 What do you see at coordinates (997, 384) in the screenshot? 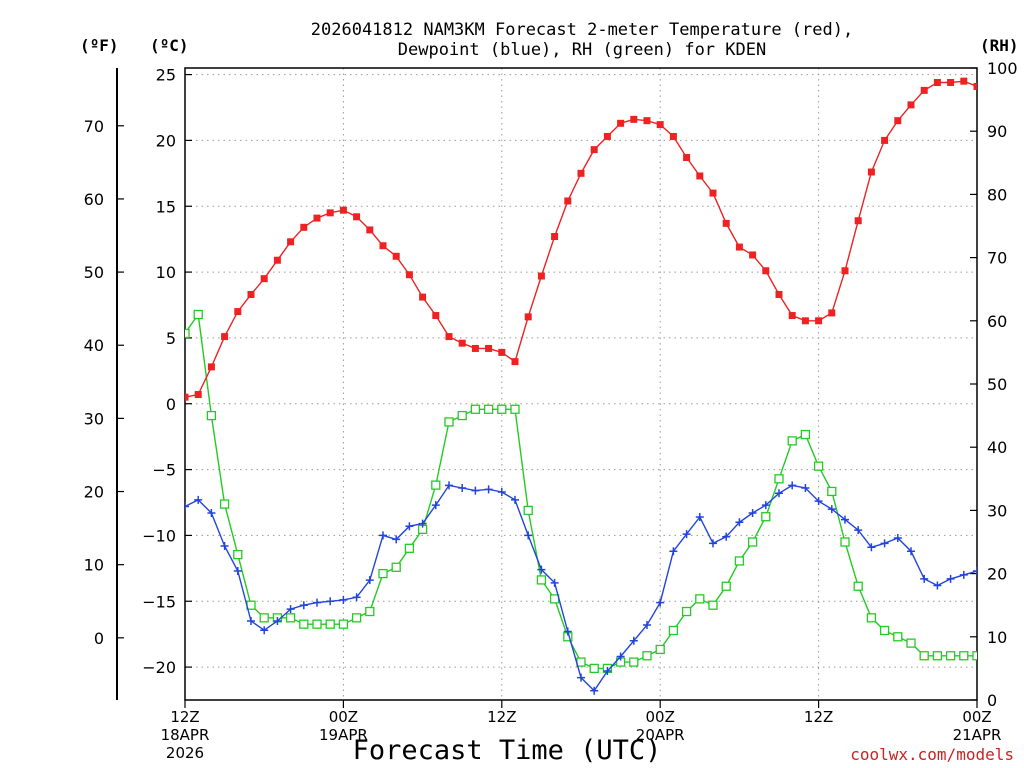
I see `rh-tick-label: 50` at bounding box center [997, 384].